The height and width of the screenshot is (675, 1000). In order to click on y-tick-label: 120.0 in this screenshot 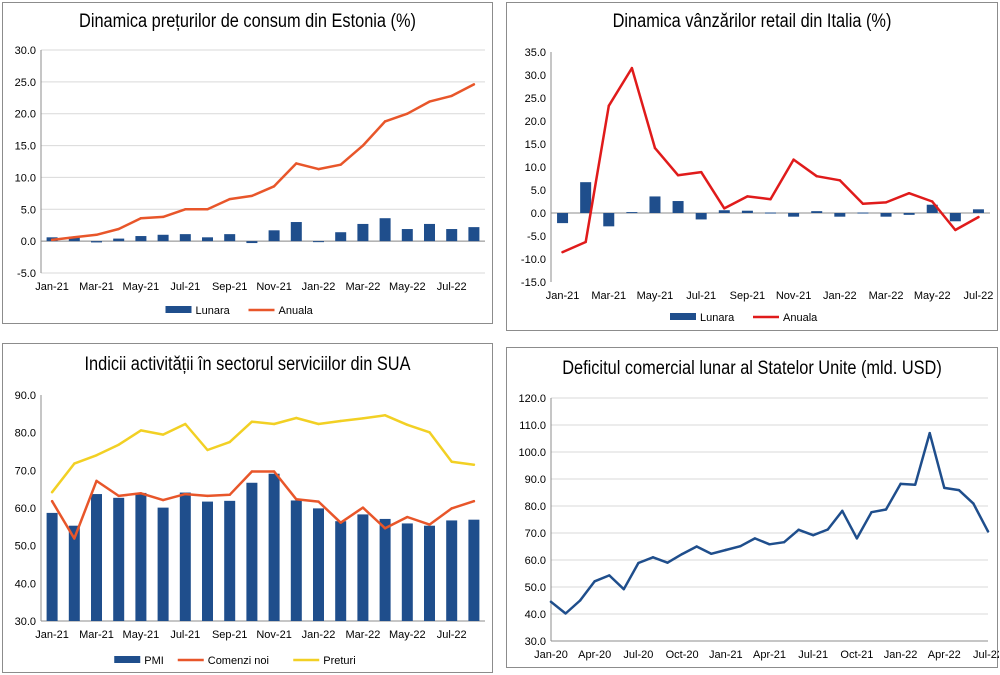, I will do `click(532, 399)`.